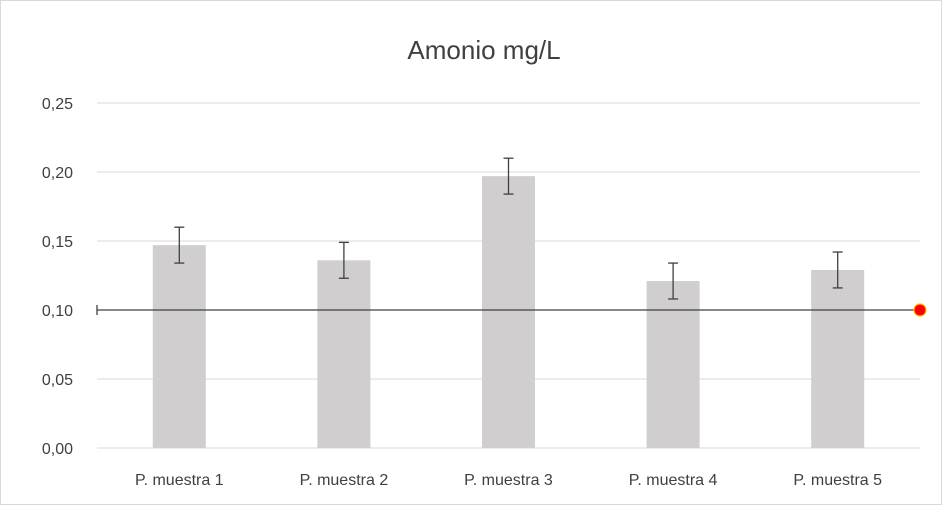 The image size is (942, 505). Describe the element at coordinates (837, 480) in the screenshot. I see `x-category-label: P. muestra 5` at that location.